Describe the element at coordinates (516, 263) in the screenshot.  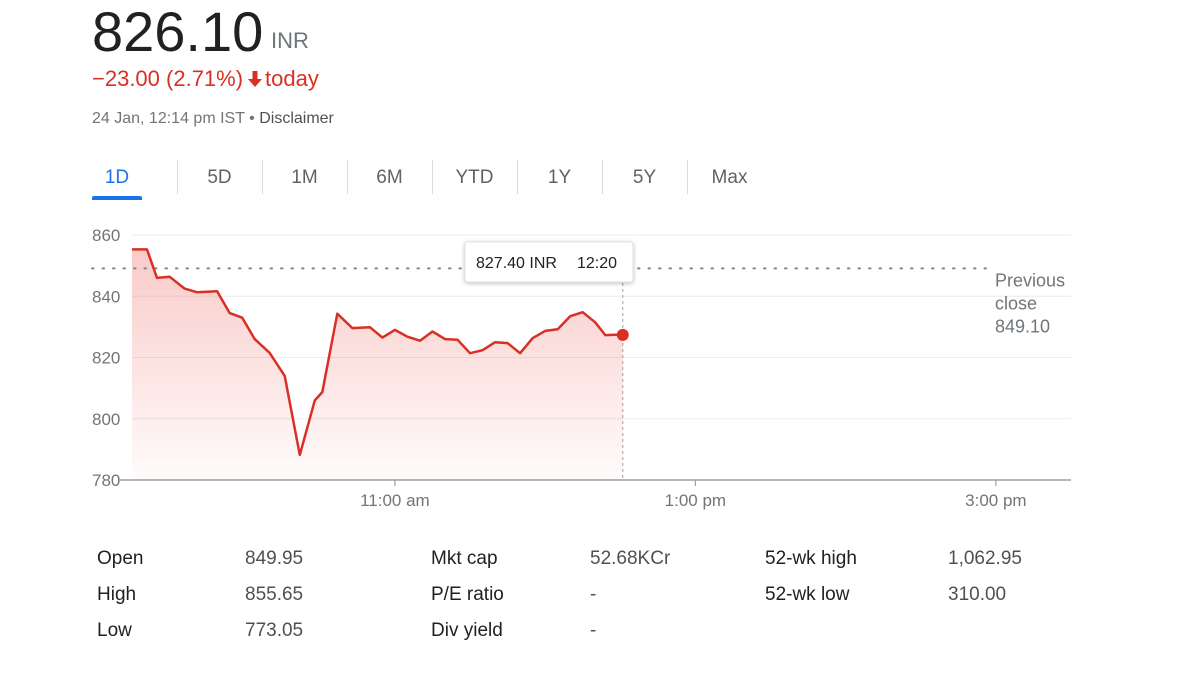
I see `tooltip-value: 827.40 INR` at that location.